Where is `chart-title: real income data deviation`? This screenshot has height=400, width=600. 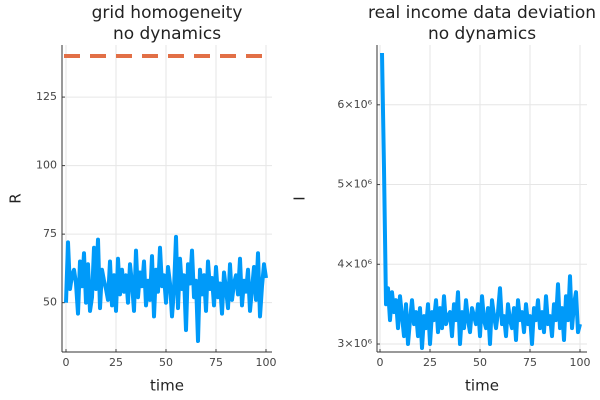
chart-title: real income data deviation is located at coordinates (482, 13).